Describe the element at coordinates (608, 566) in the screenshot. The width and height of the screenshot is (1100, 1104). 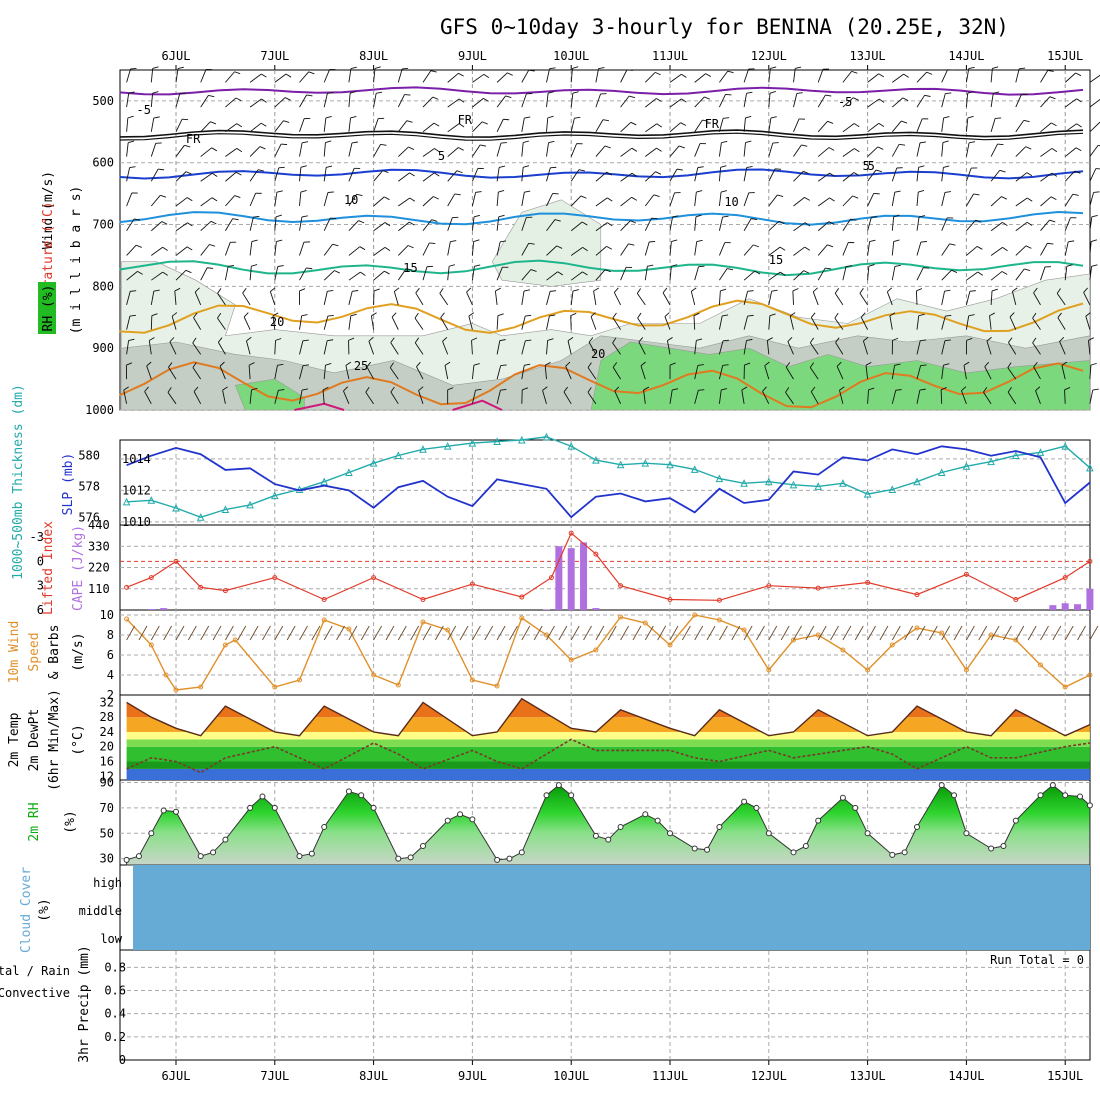
I see `lifted-index-line` at that location.